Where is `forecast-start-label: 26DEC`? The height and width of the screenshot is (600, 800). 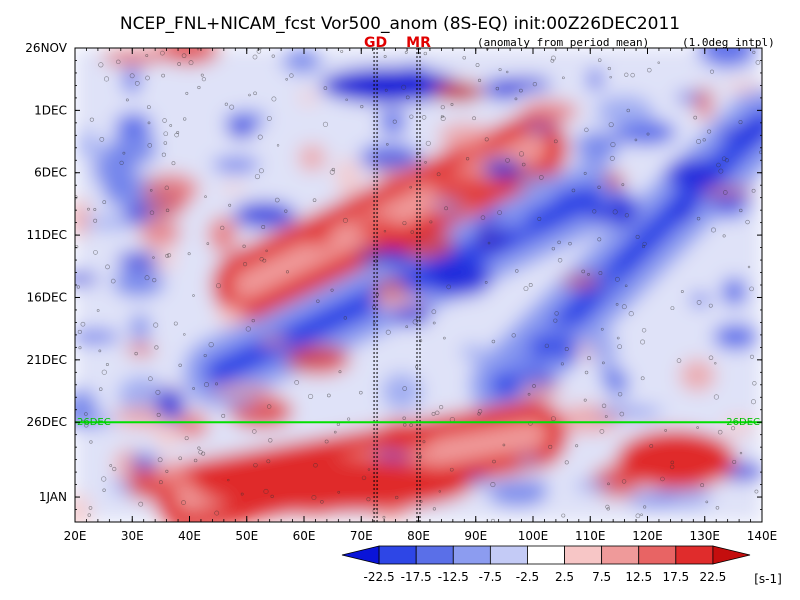
forecast-start-label: 26DEC is located at coordinates (94, 422).